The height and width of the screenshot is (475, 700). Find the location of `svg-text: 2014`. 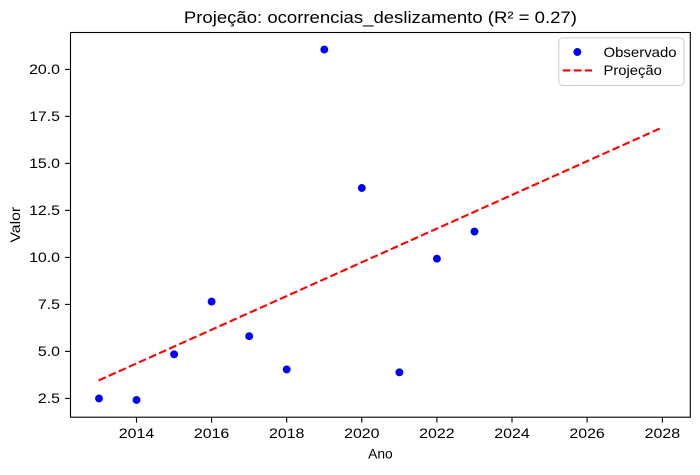

svg-text: 2014 is located at coordinates (137, 433).